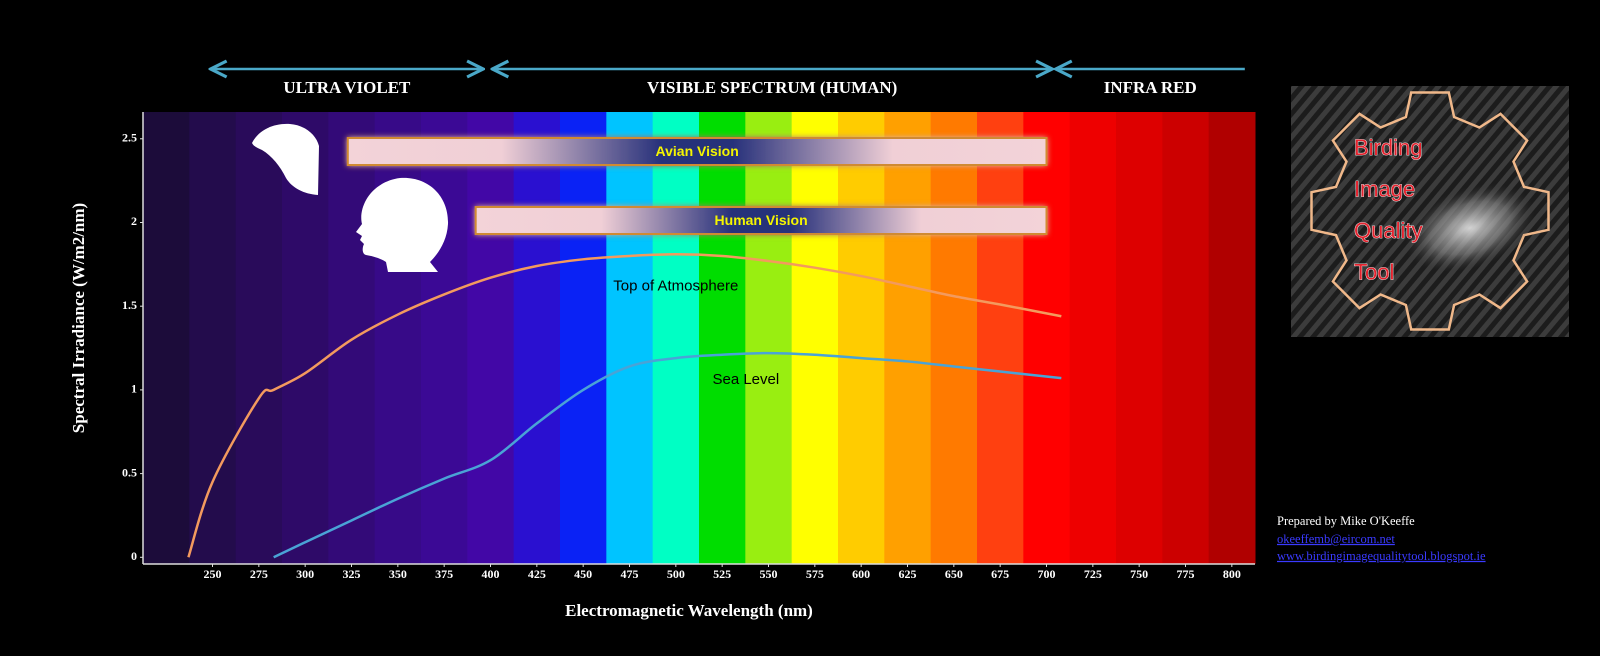 The image size is (1600, 656). I want to click on bird-silhouette, so click(285, 159).